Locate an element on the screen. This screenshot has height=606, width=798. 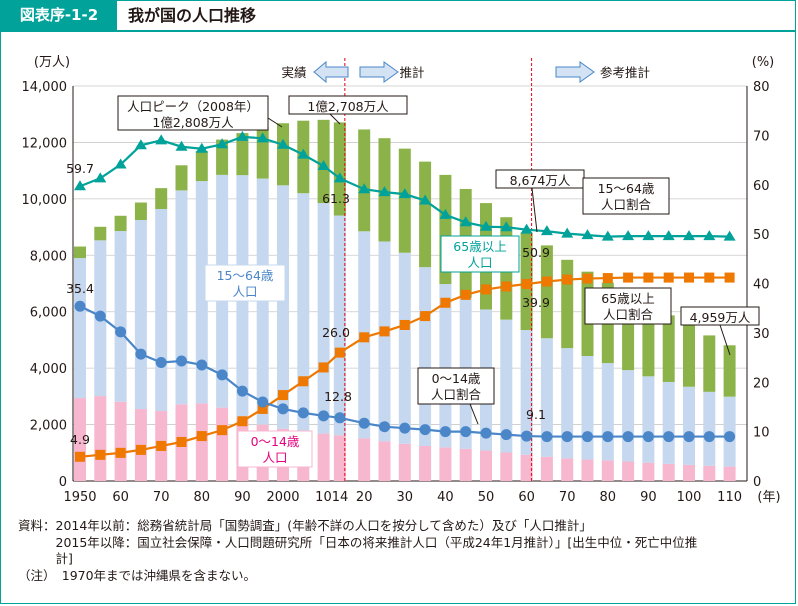
annotation-014-ratio-text: 人口割合 is located at coordinates (456, 394).